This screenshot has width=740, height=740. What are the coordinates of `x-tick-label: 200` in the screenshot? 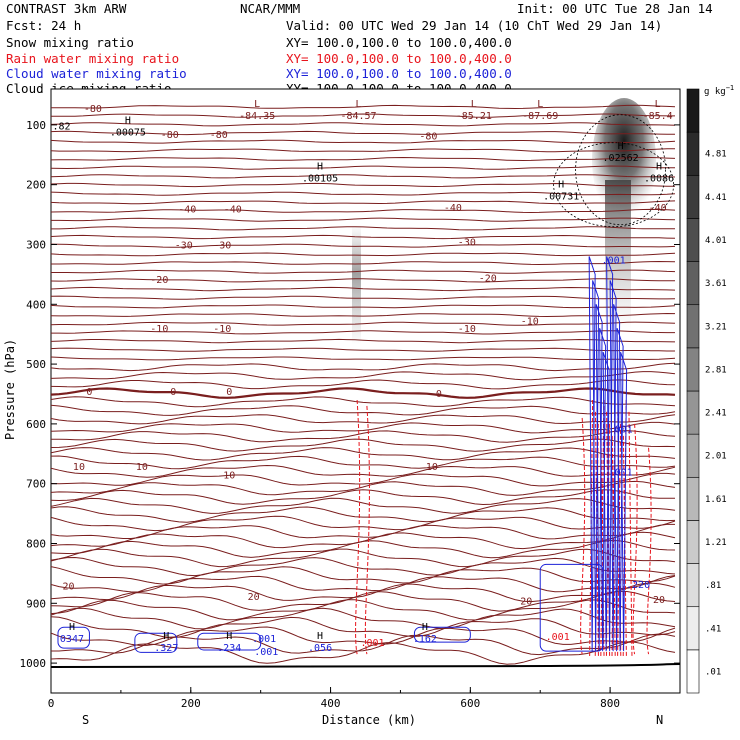 It's located at (191, 703).